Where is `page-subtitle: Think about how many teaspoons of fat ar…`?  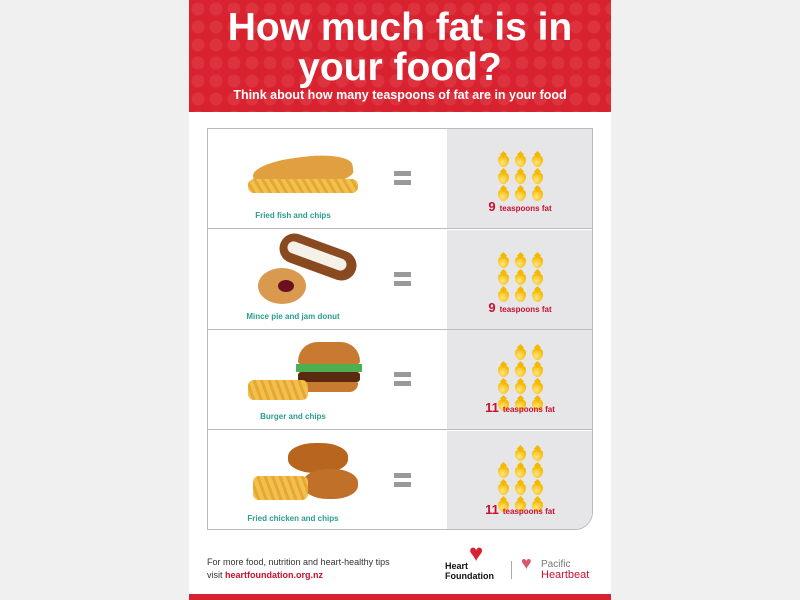
page-subtitle: Think about how many teaspoons of fat ar… is located at coordinates (400, 95).